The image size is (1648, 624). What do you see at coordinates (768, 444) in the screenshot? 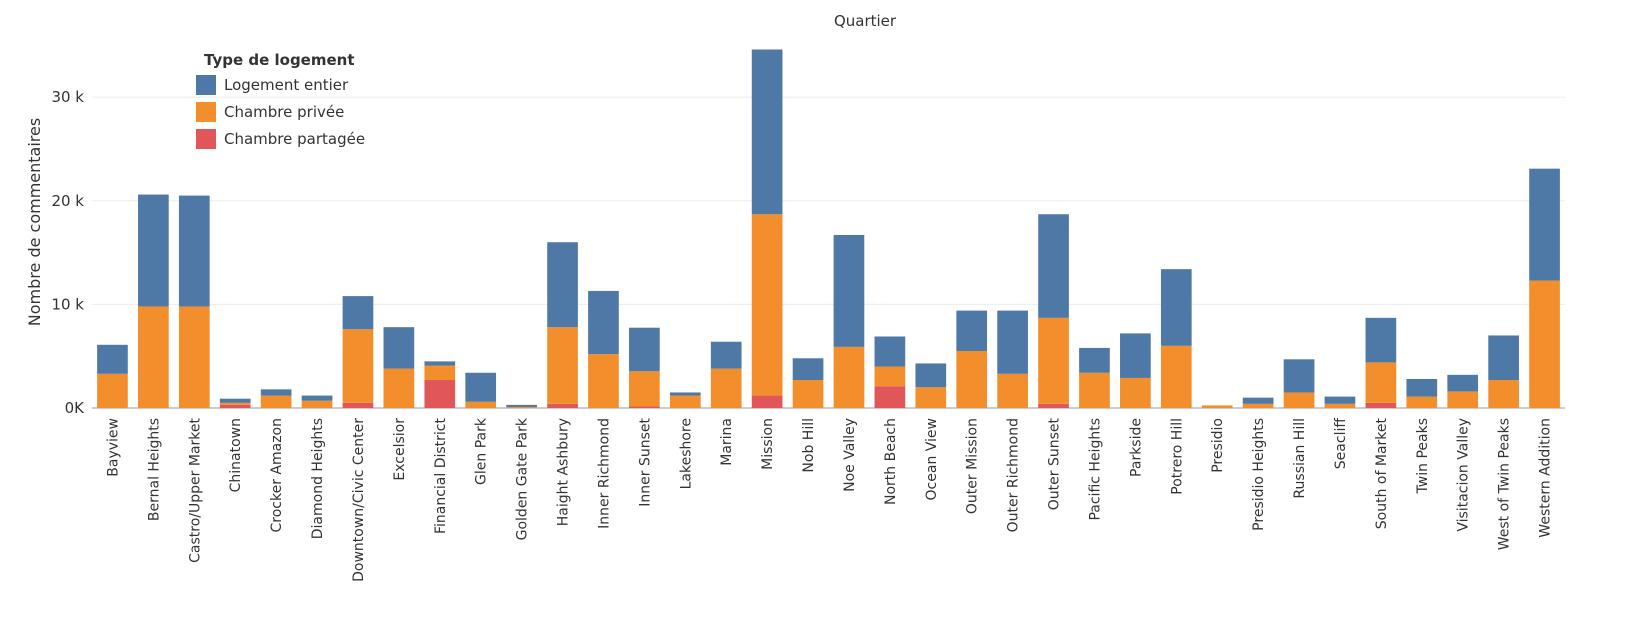
I see `x-tick-label: Mission` at bounding box center [768, 444].